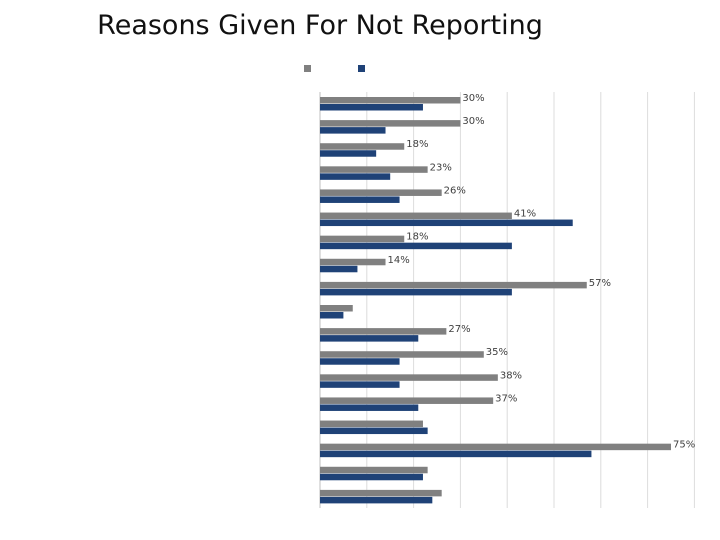 The height and width of the screenshot is (540, 720). What do you see at coordinates (684, 445) in the screenshot?
I see `data-label: 75%` at bounding box center [684, 445].